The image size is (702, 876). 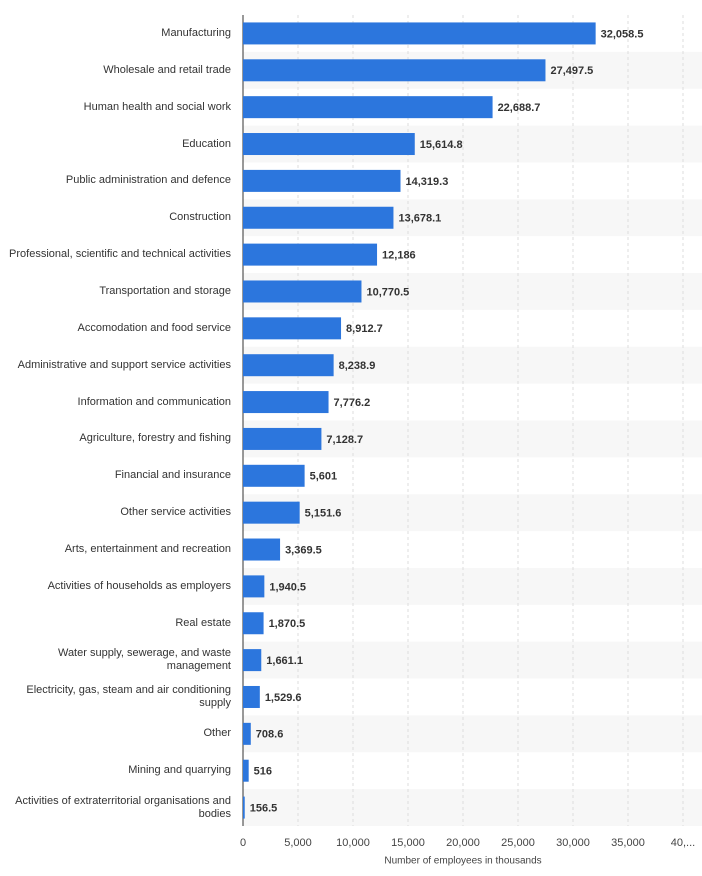 I want to click on value-label: 1,661.1, so click(x=284, y=661).